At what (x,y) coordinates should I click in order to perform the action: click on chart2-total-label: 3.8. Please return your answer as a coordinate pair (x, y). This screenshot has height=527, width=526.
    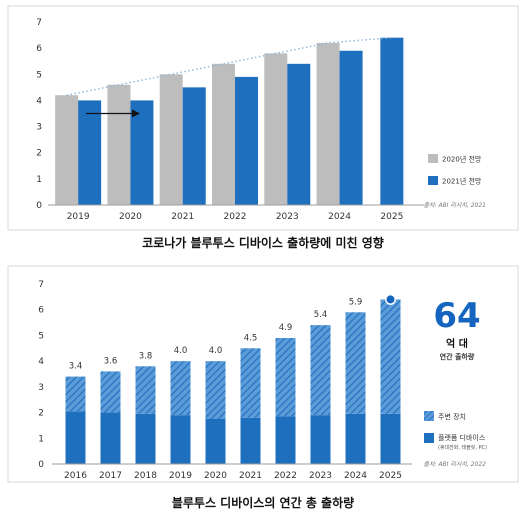
    Looking at the image, I should click on (146, 356).